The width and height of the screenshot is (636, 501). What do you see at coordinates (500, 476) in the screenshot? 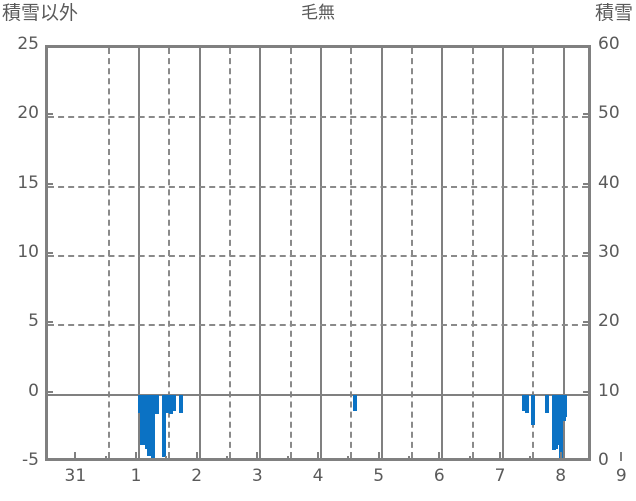
I see `x-axis-tick-label: 7` at bounding box center [500, 476].